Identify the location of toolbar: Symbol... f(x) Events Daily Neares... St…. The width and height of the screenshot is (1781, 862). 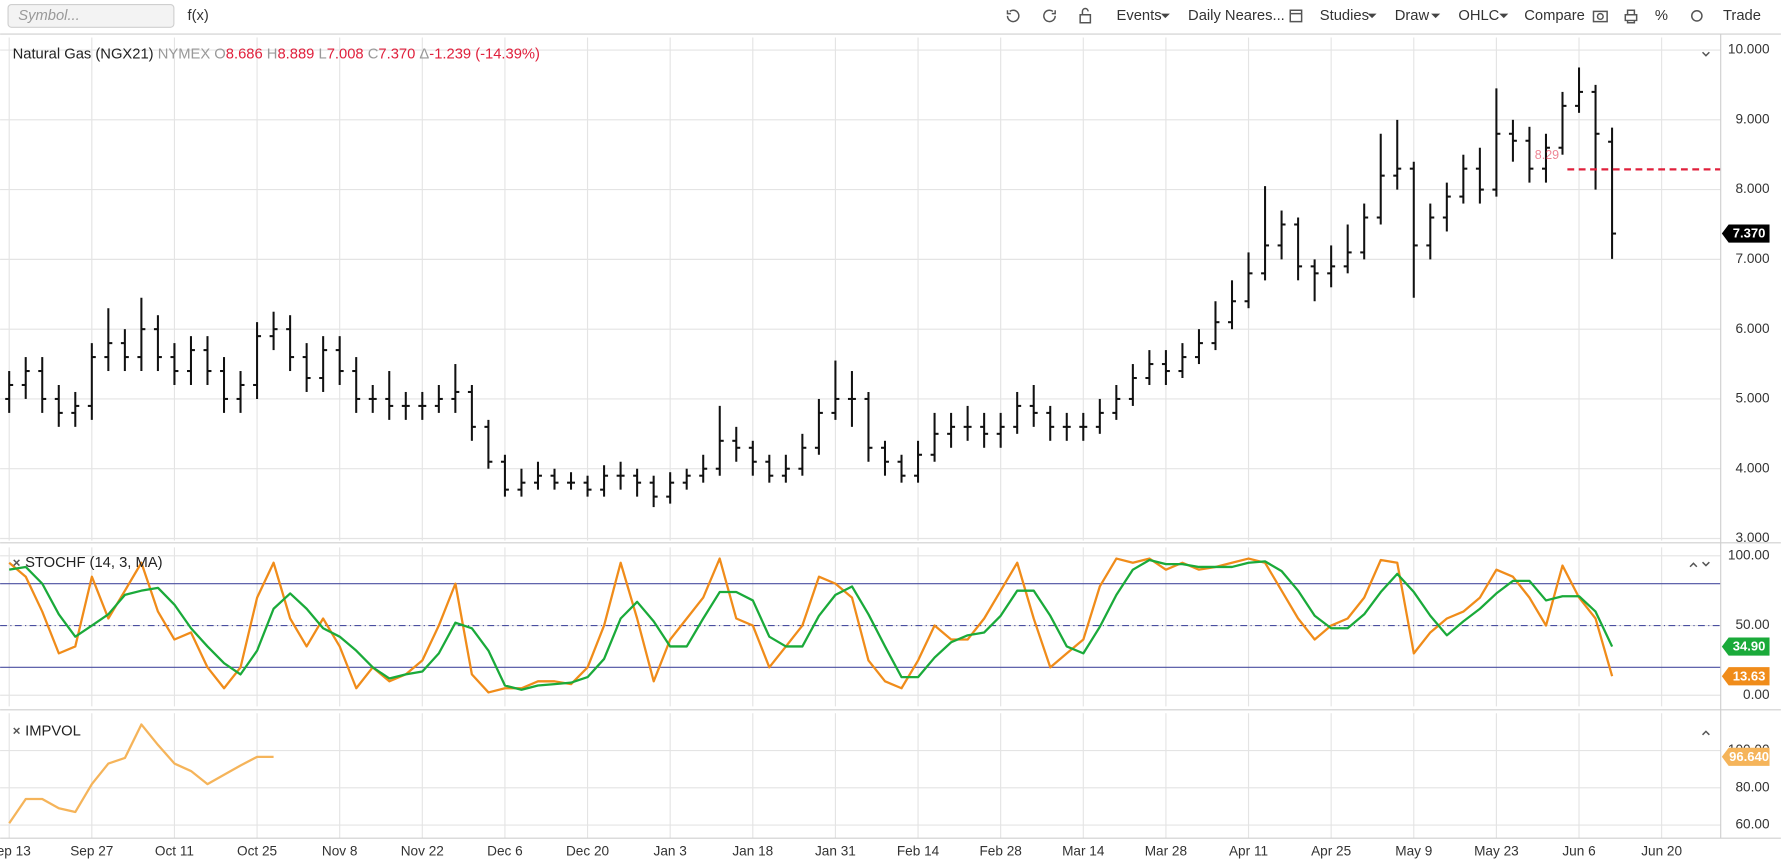
(884, 15).